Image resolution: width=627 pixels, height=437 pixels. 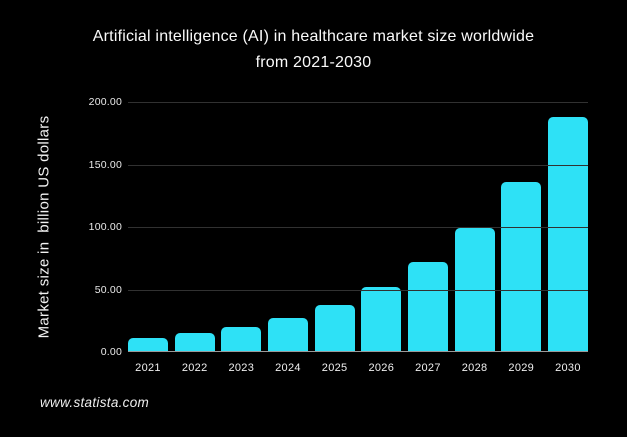 I want to click on x-axis-label-2025: 2025, so click(x=334, y=368).